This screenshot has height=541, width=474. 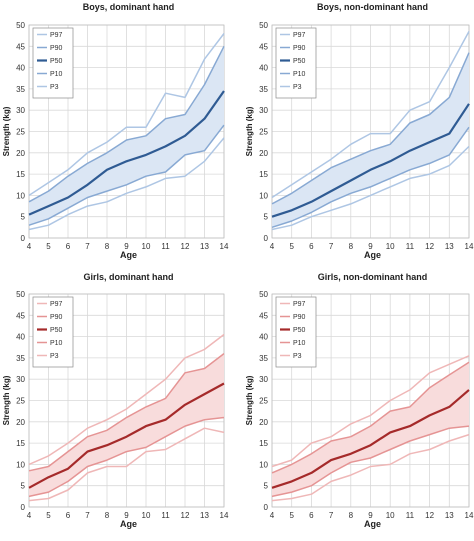 I want to click on chart-title: Boys, non-dominant hand, so click(x=372, y=7).